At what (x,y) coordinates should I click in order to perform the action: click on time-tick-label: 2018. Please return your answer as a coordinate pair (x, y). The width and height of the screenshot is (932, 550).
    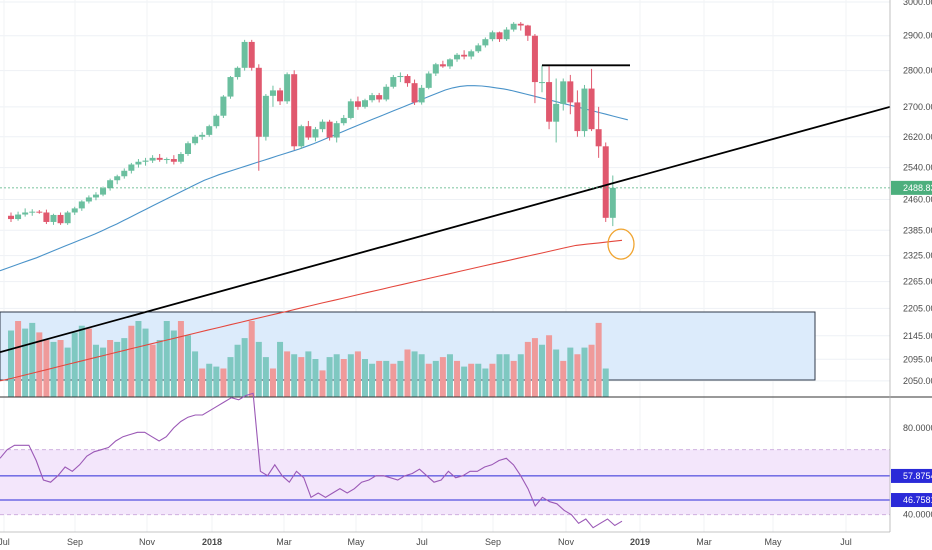
    Looking at the image, I should click on (212, 542).